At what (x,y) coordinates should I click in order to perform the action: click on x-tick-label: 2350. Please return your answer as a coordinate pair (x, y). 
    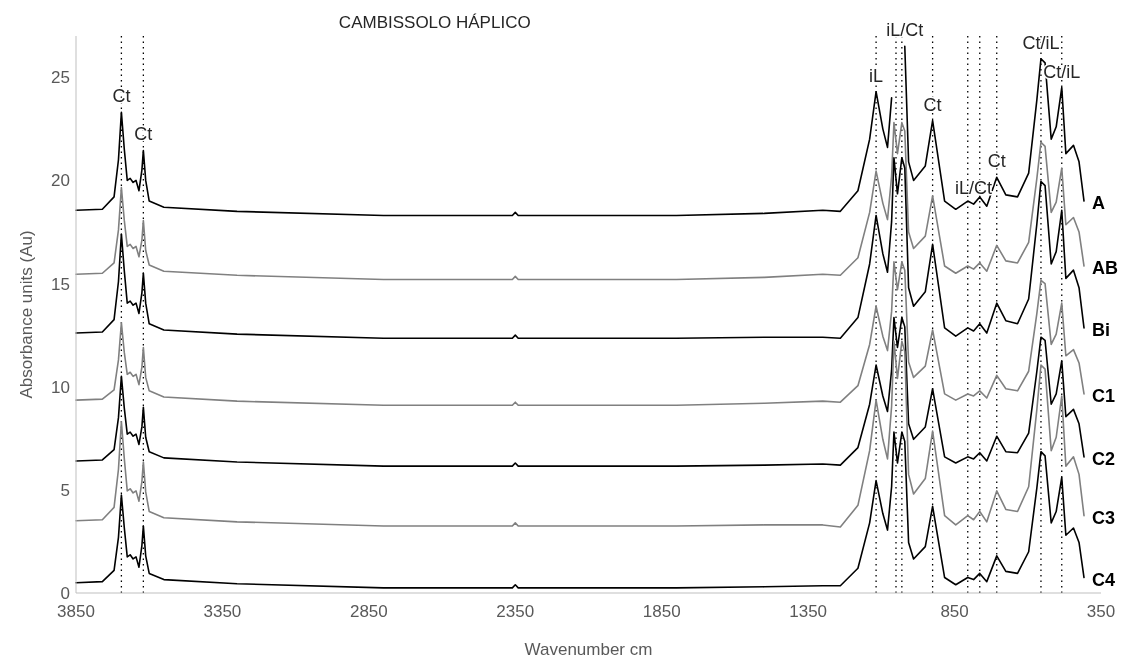
    Looking at the image, I should click on (515, 611).